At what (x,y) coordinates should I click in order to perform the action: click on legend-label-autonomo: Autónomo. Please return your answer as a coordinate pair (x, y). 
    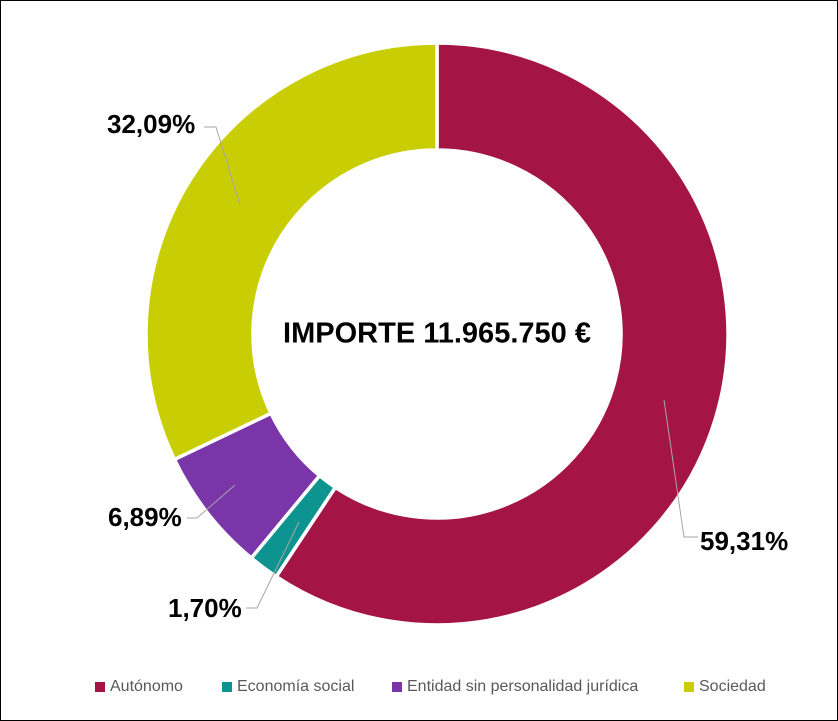
    Looking at the image, I should click on (146, 686).